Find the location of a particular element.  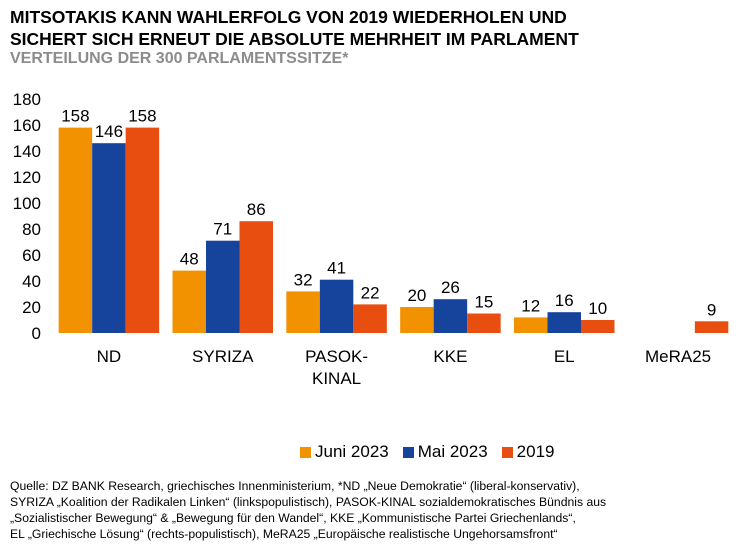

legend-item-2019: 2019 is located at coordinates (528, 452).